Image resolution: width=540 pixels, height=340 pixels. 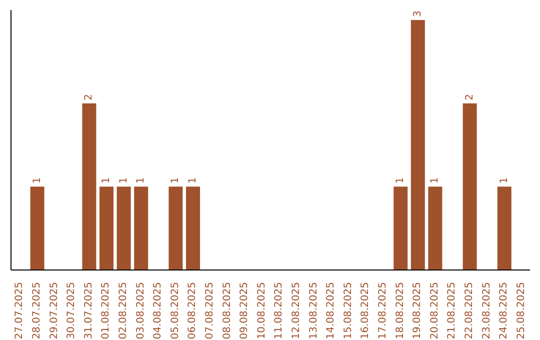 I want to click on x-tick-label: 04.08.2025, so click(x=158, y=311).